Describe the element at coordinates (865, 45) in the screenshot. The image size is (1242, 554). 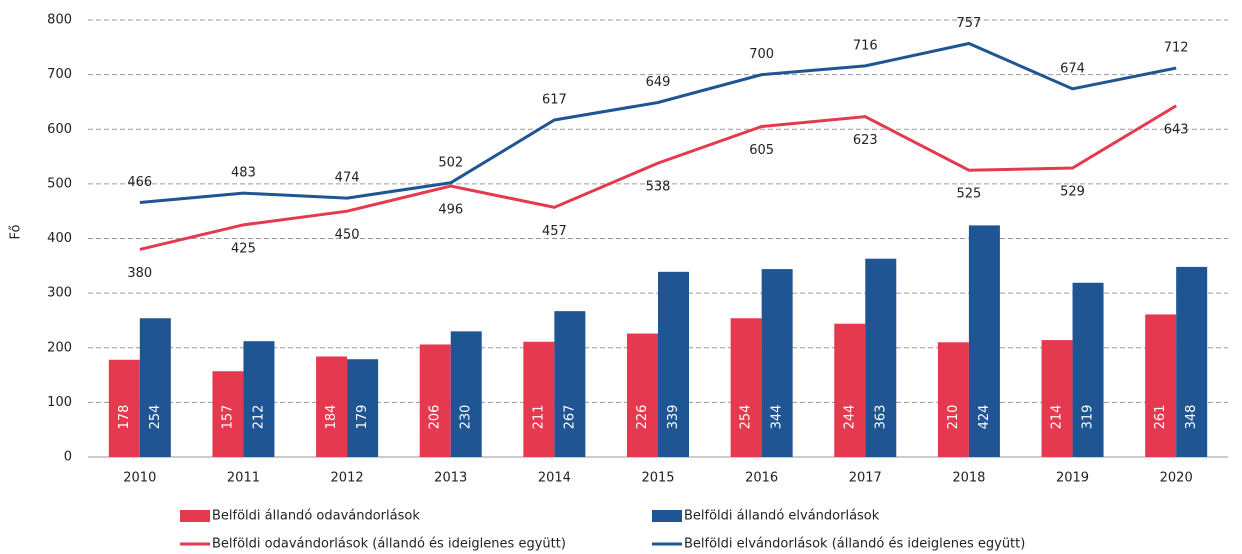
I see `line-value-label: 716` at that location.